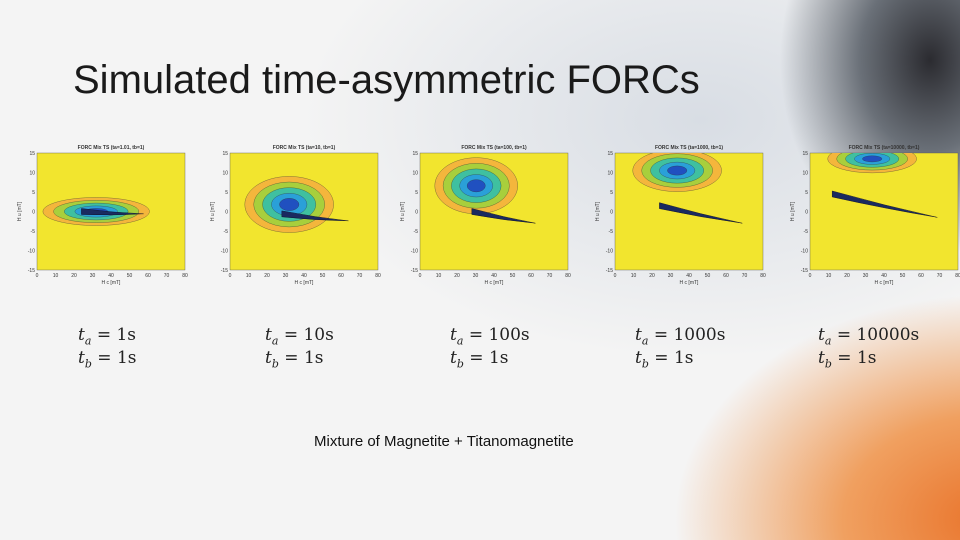 This screenshot has height=540, width=960. Describe the element at coordinates (494, 148) in the screenshot. I see `plot-title: FORC Mix TS (ta=100, tb=1)` at that location.